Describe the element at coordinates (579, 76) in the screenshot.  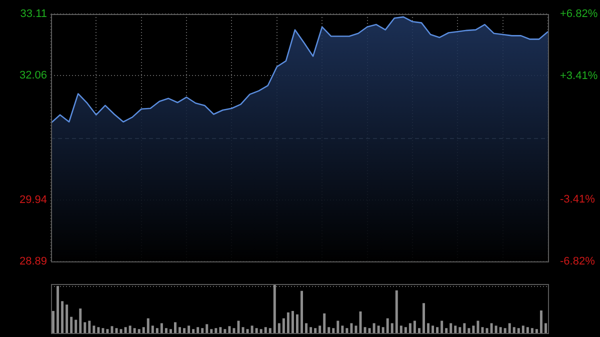
I see `y2-tick-label: +3.41%` at that location.